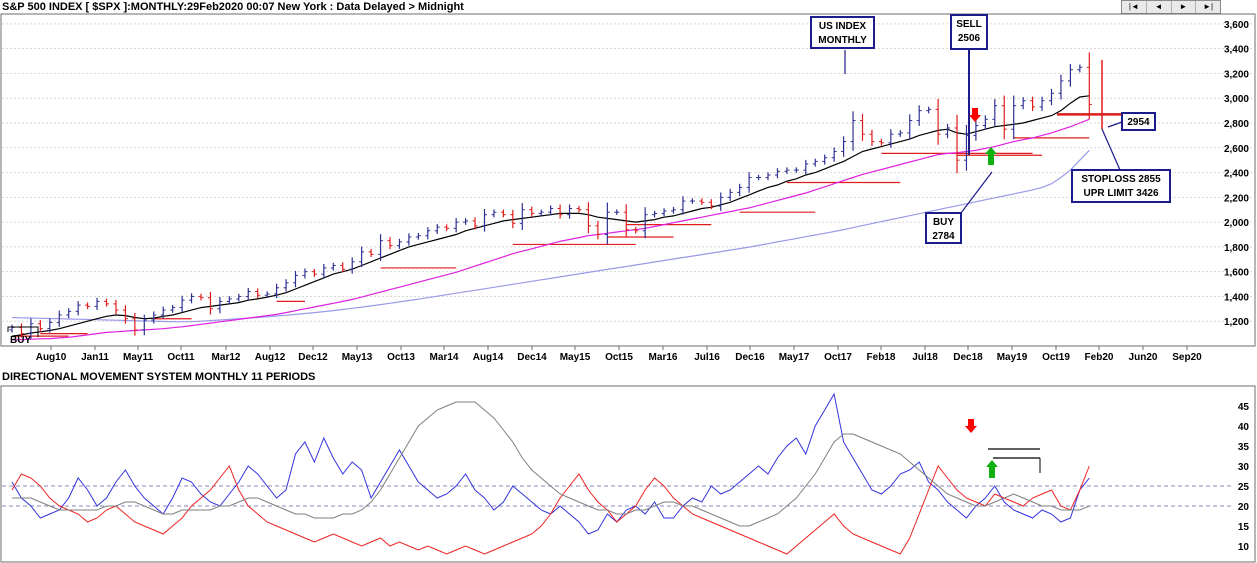  What do you see at coordinates (51, 357) in the screenshot?
I see `price-x-label: Aug10` at bounding box center [51, 357].